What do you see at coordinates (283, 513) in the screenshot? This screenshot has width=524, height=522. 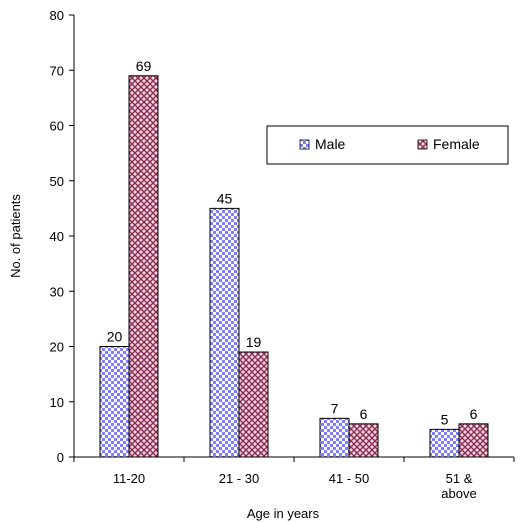 I see `x-axis-title: Age in years` at bounding box center [283, 513].